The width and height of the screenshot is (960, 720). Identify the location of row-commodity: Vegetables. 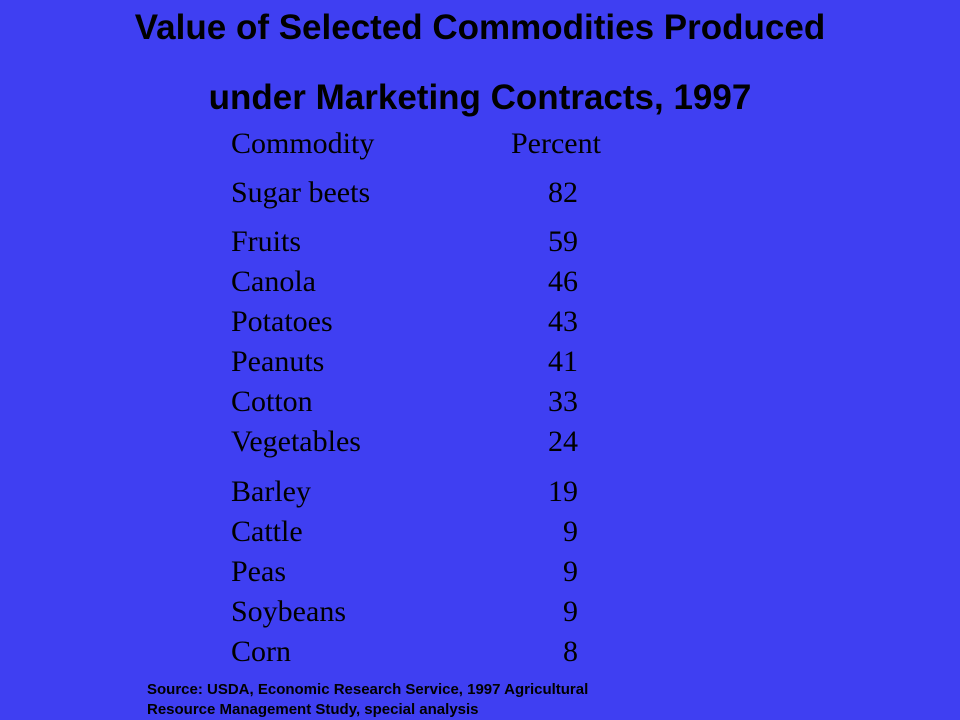
(296, 441).